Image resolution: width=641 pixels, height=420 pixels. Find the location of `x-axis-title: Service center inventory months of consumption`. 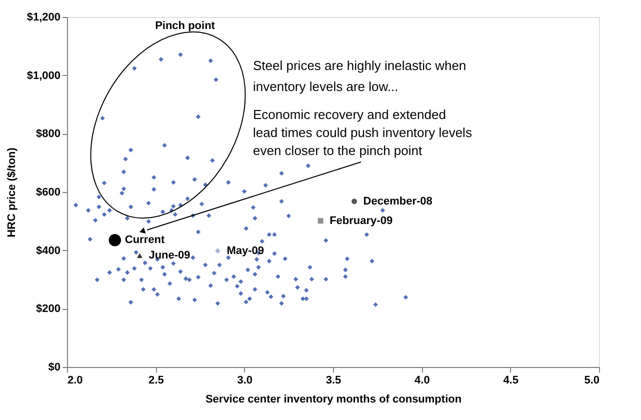

x-axis-title: Service center inventory months of consumption is located at coordinates (333, 400).